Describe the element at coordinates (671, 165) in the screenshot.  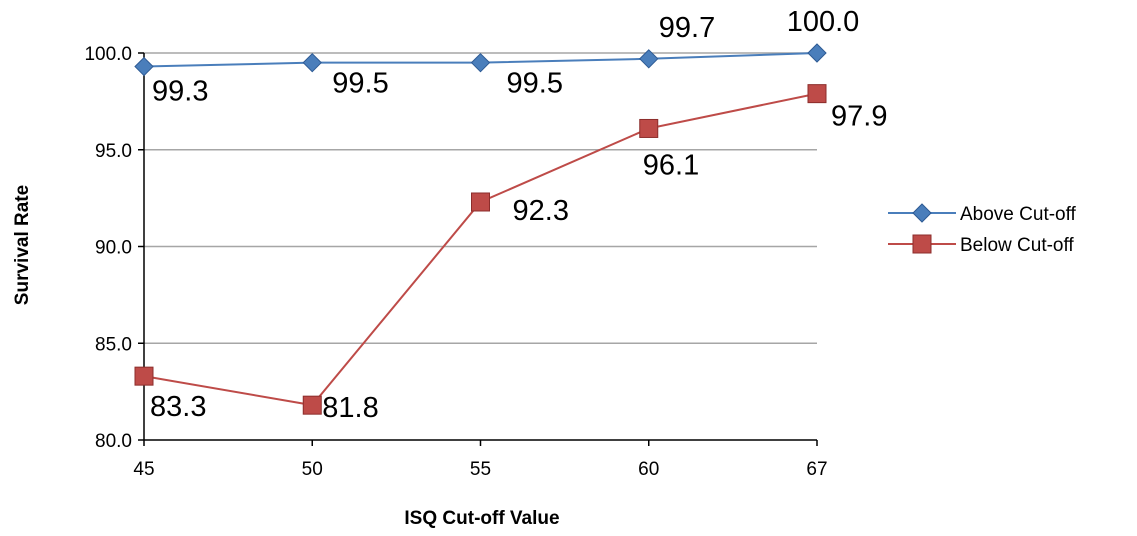
I see `data-label: 96.1` at that location.